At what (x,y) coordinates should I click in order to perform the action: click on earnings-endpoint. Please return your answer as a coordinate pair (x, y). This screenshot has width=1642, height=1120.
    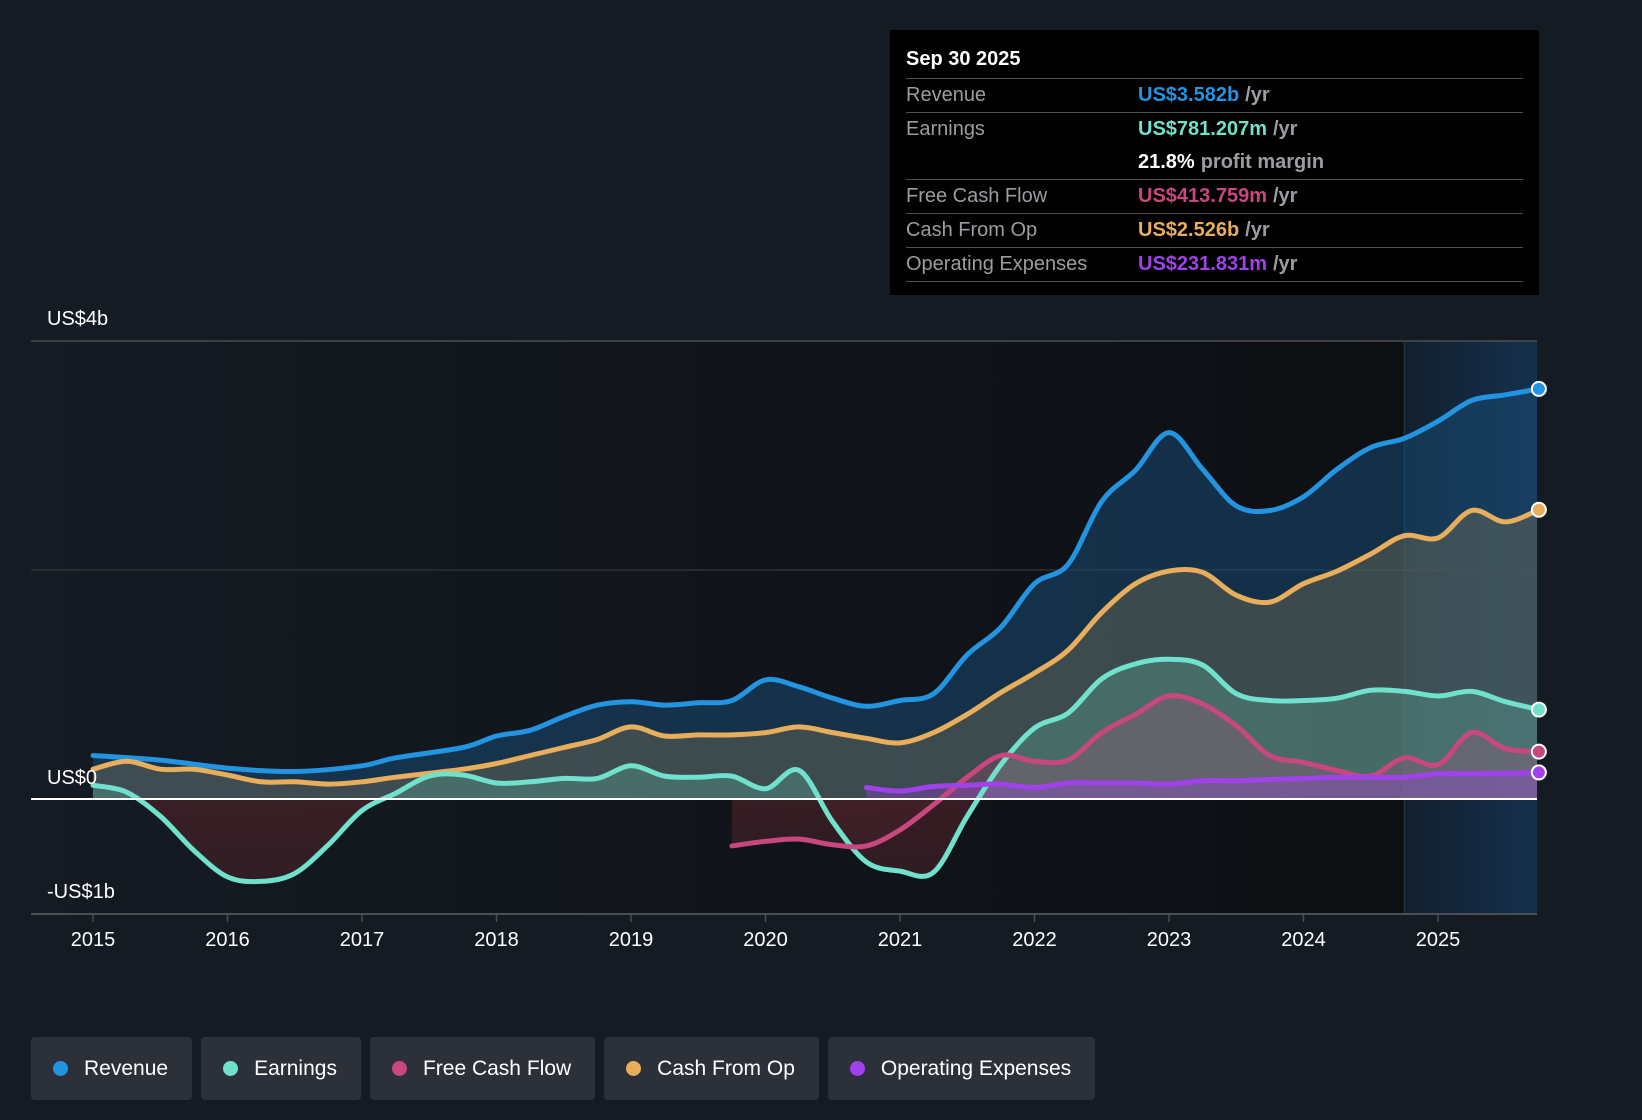
    Looking at the image, I should click on (1538, 709).